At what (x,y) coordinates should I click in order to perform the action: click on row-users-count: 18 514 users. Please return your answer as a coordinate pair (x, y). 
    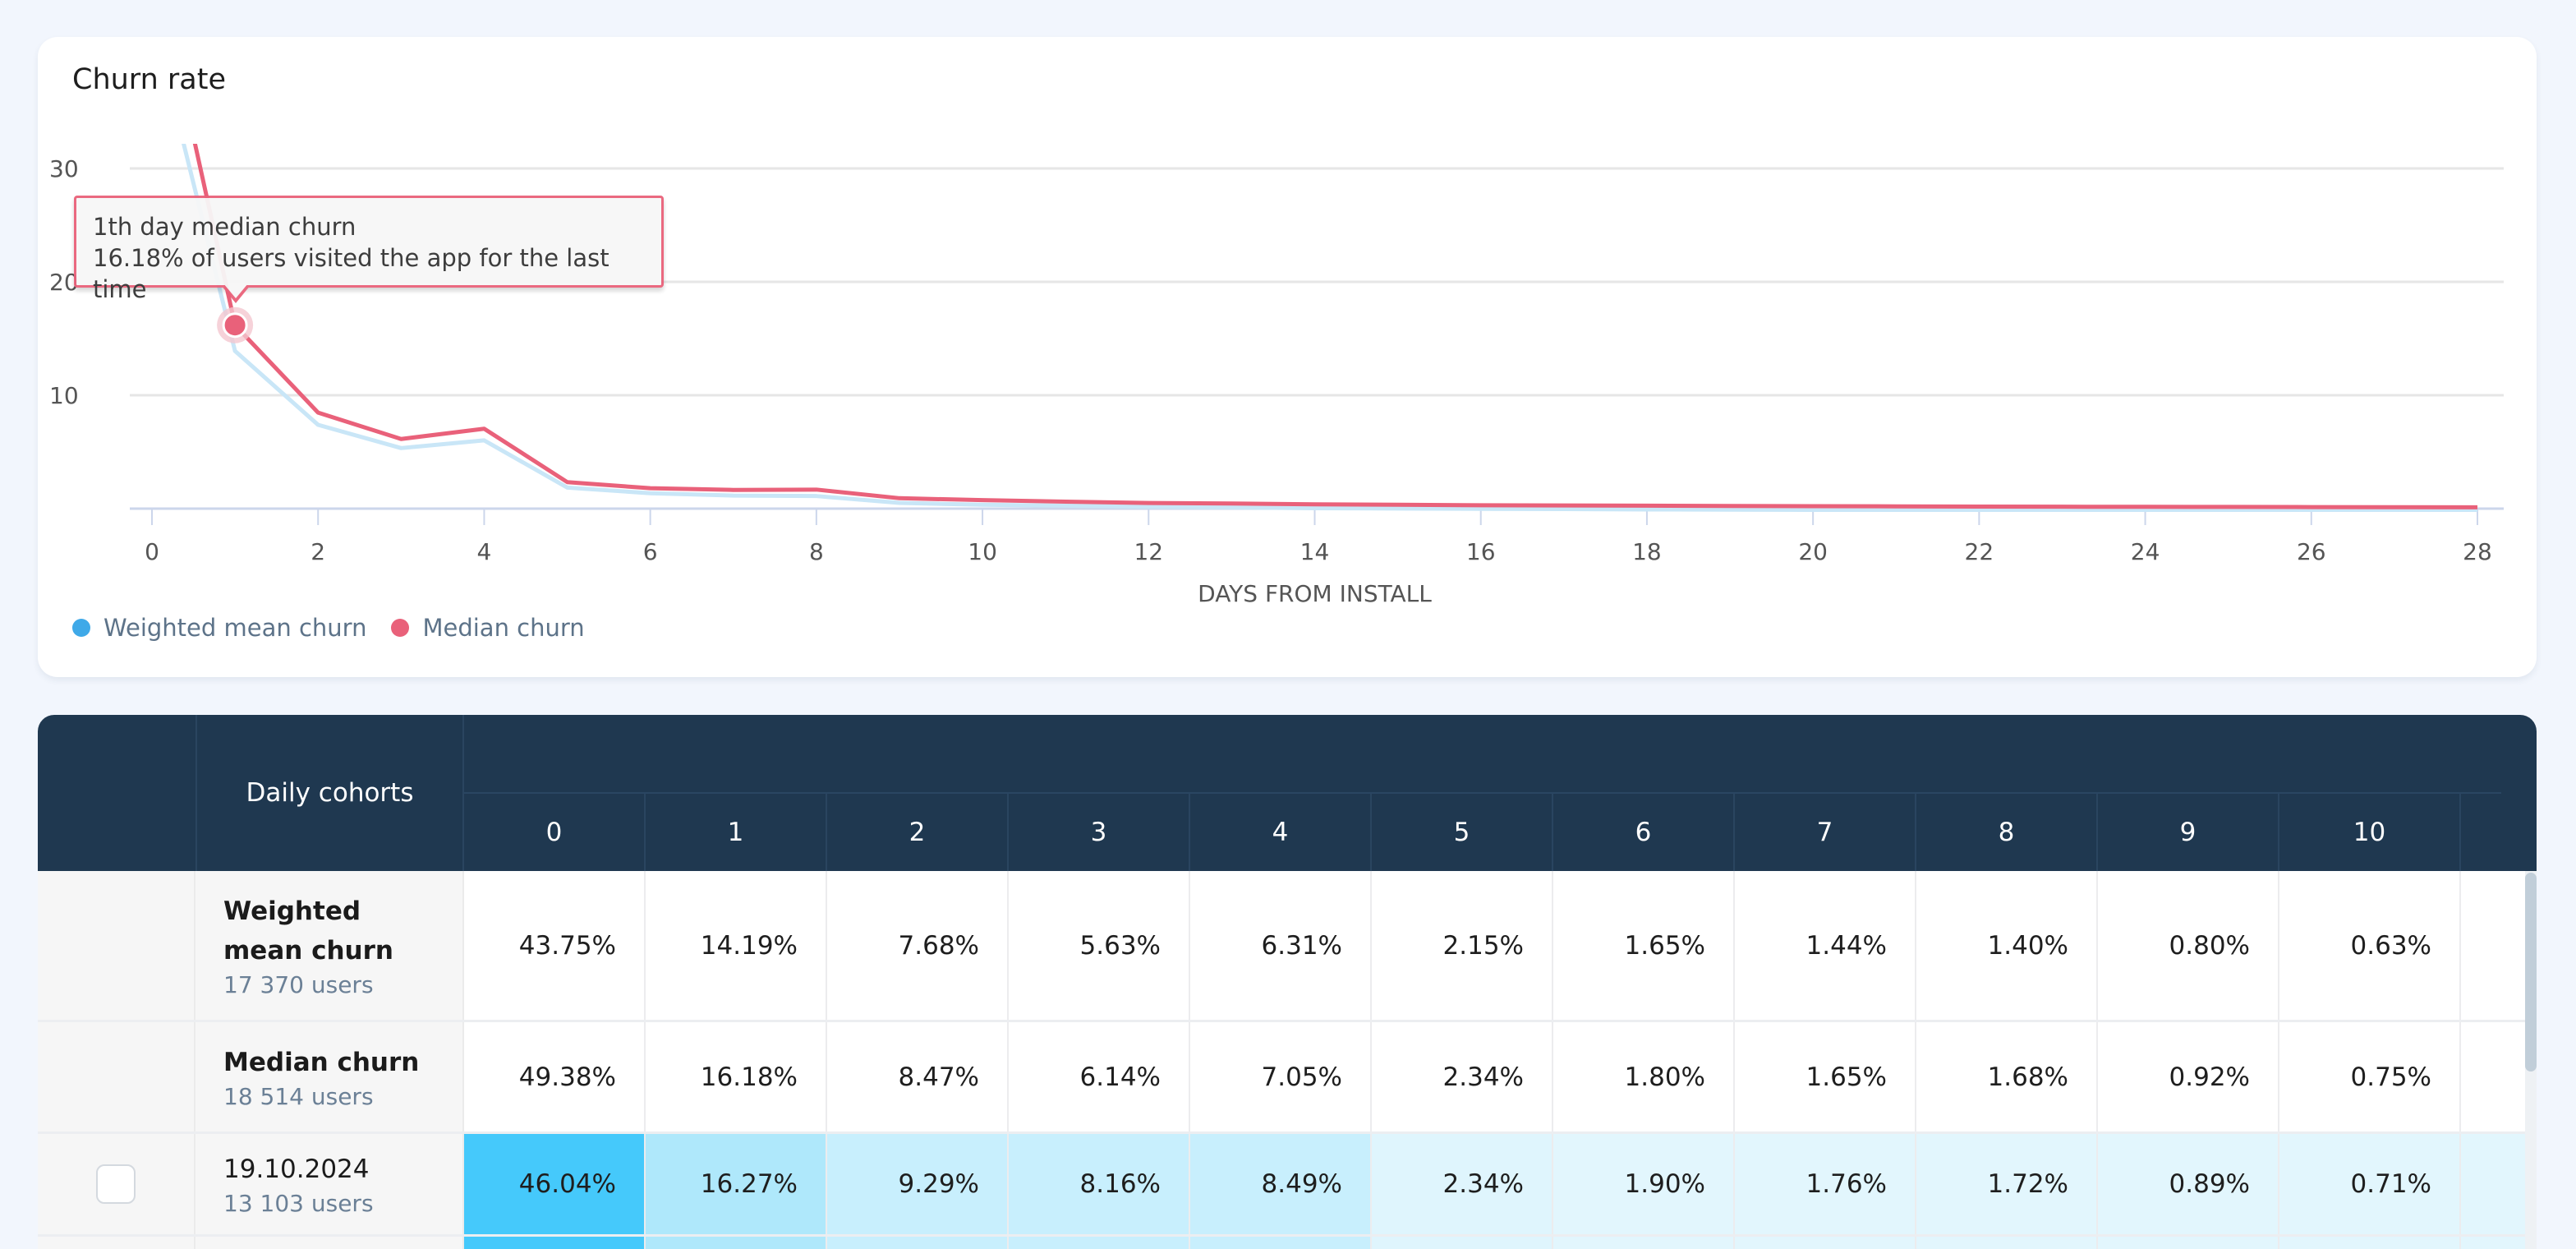
    Looking at the image, I should click on (298, 1096).